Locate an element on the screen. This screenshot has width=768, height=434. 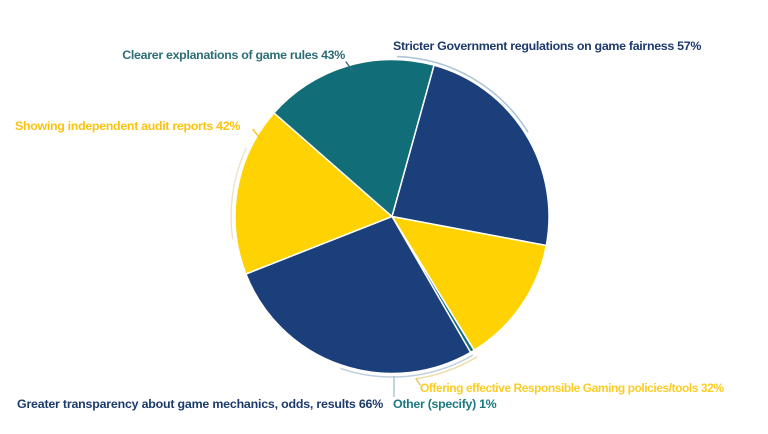
pie-slice-offering-responsible-gaming-tools is located at coordinates (469, 283).